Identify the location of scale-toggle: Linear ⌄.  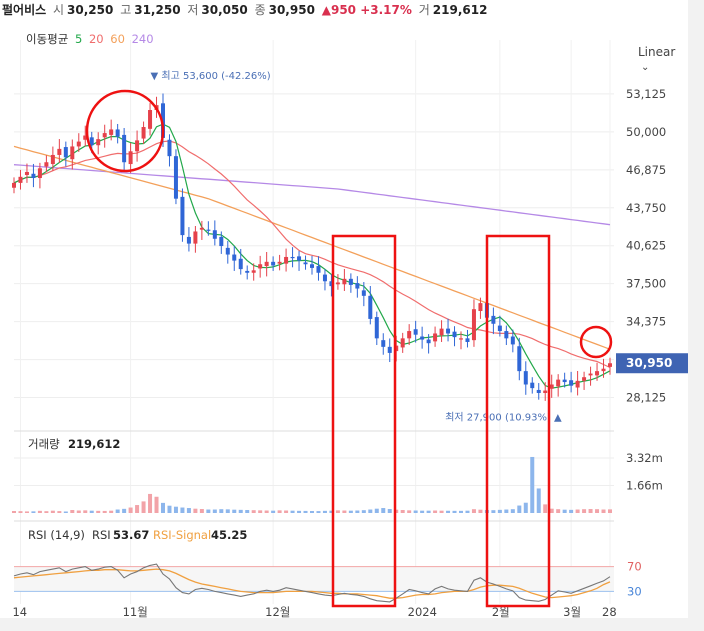
(663, 59).